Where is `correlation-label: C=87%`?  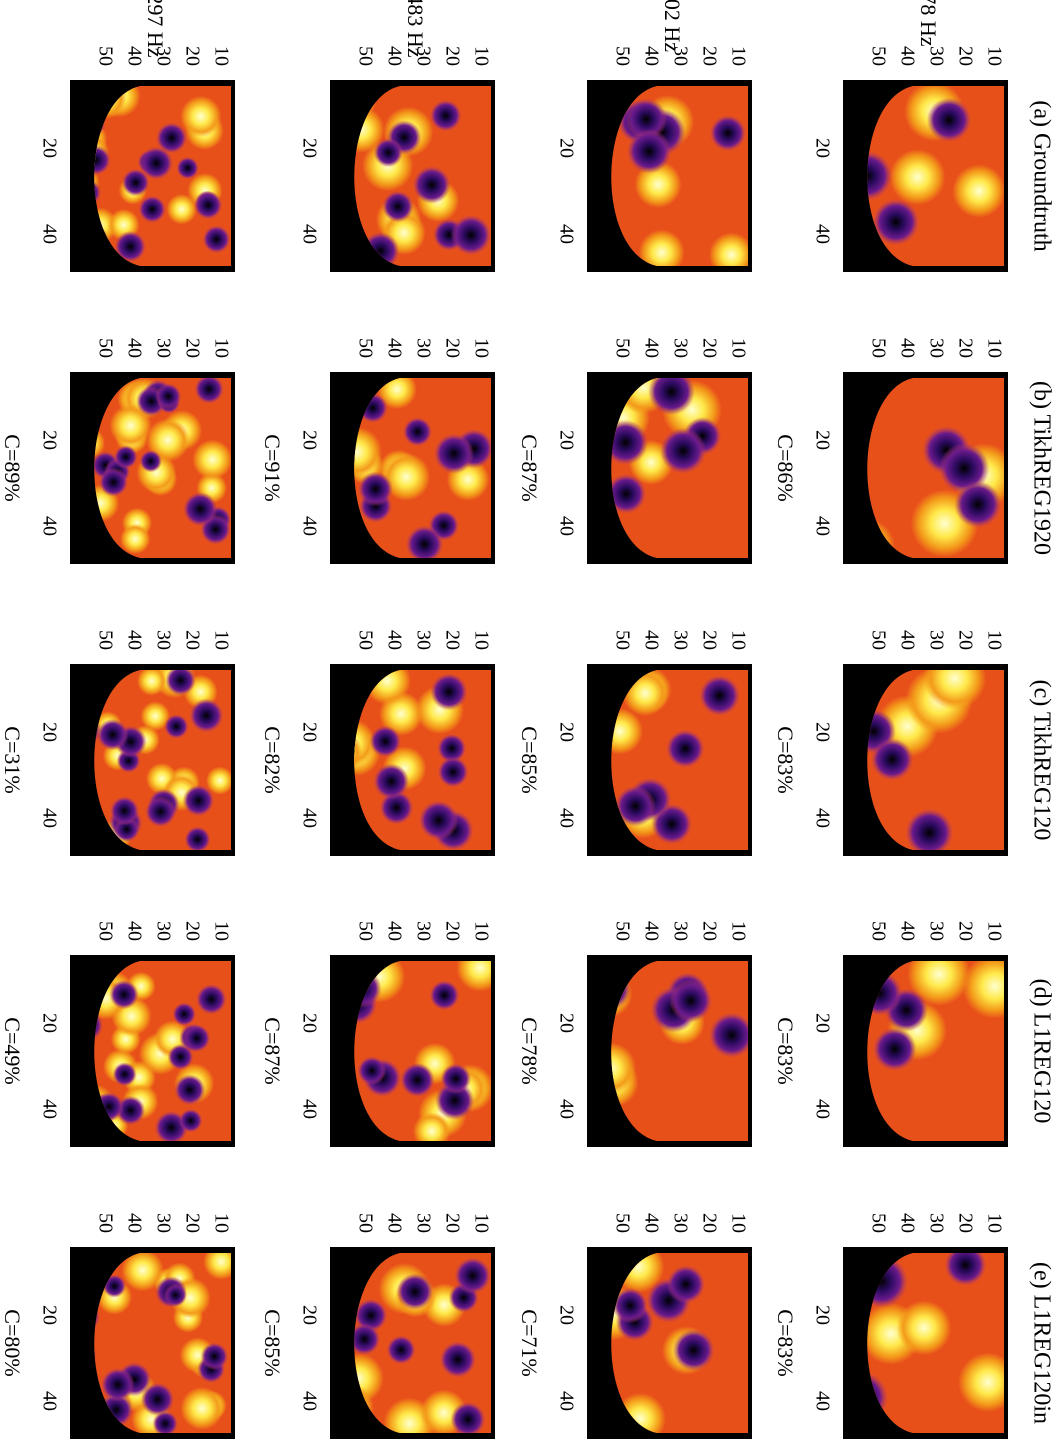 correlation-label: C=87% is located at coordinates (272, 1050).